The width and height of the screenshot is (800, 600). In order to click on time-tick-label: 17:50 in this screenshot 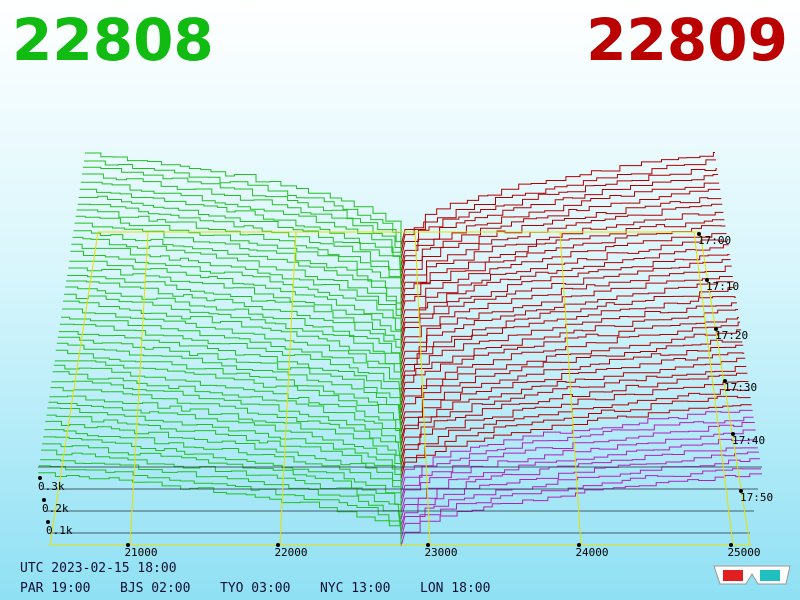, I will do `click(756, 497)`.